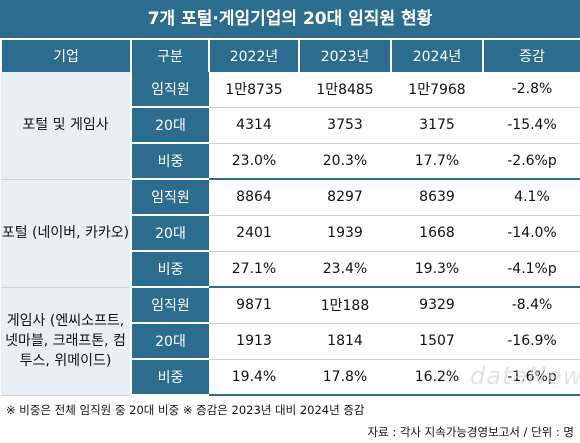 The image size is (580, 443). What do you see at coordinates (437, 233) in the screenshot?
I see `value-2024: 1668` at bounding box center [437, 233].